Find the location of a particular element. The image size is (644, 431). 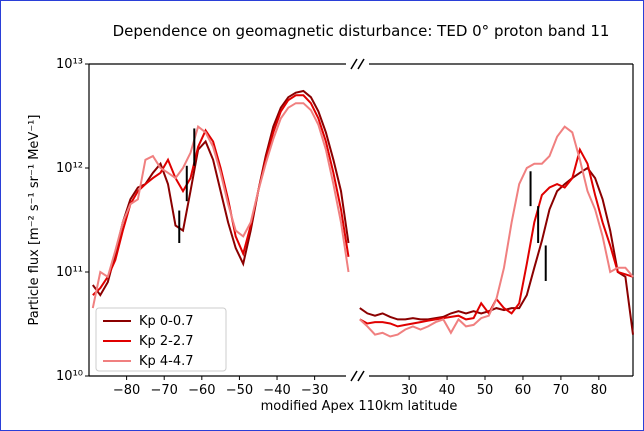

legend-box is located at coordinates (161, 339).